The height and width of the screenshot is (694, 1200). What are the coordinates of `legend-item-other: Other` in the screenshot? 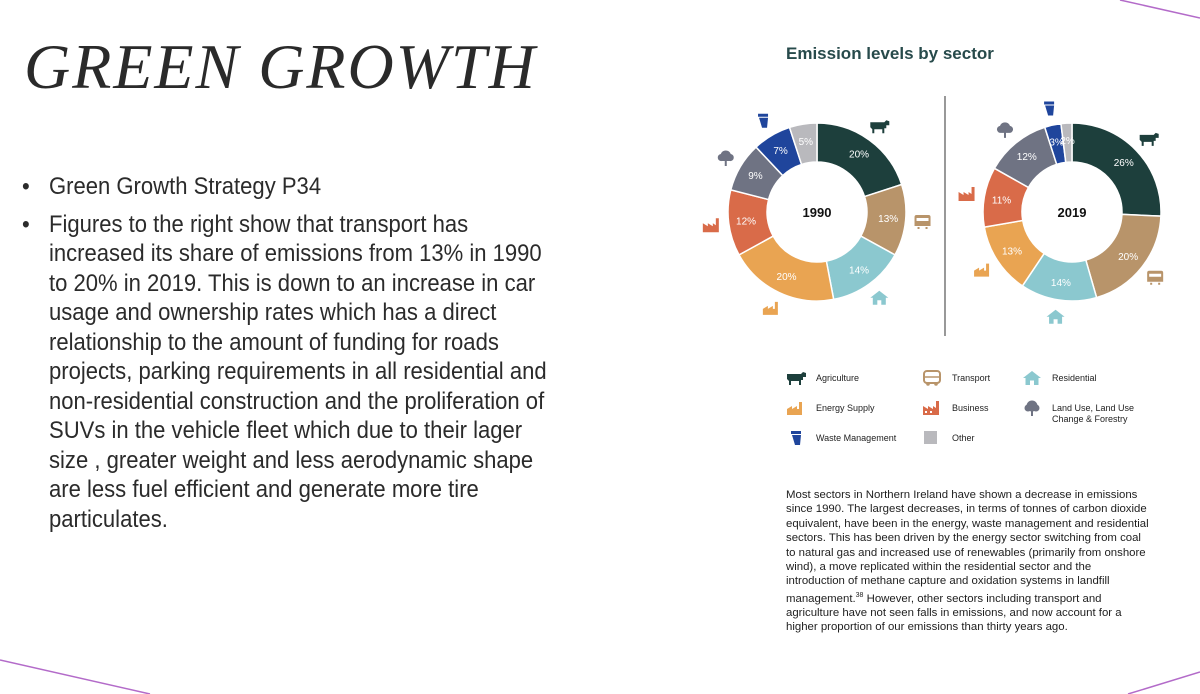 It's located at (948, 438).